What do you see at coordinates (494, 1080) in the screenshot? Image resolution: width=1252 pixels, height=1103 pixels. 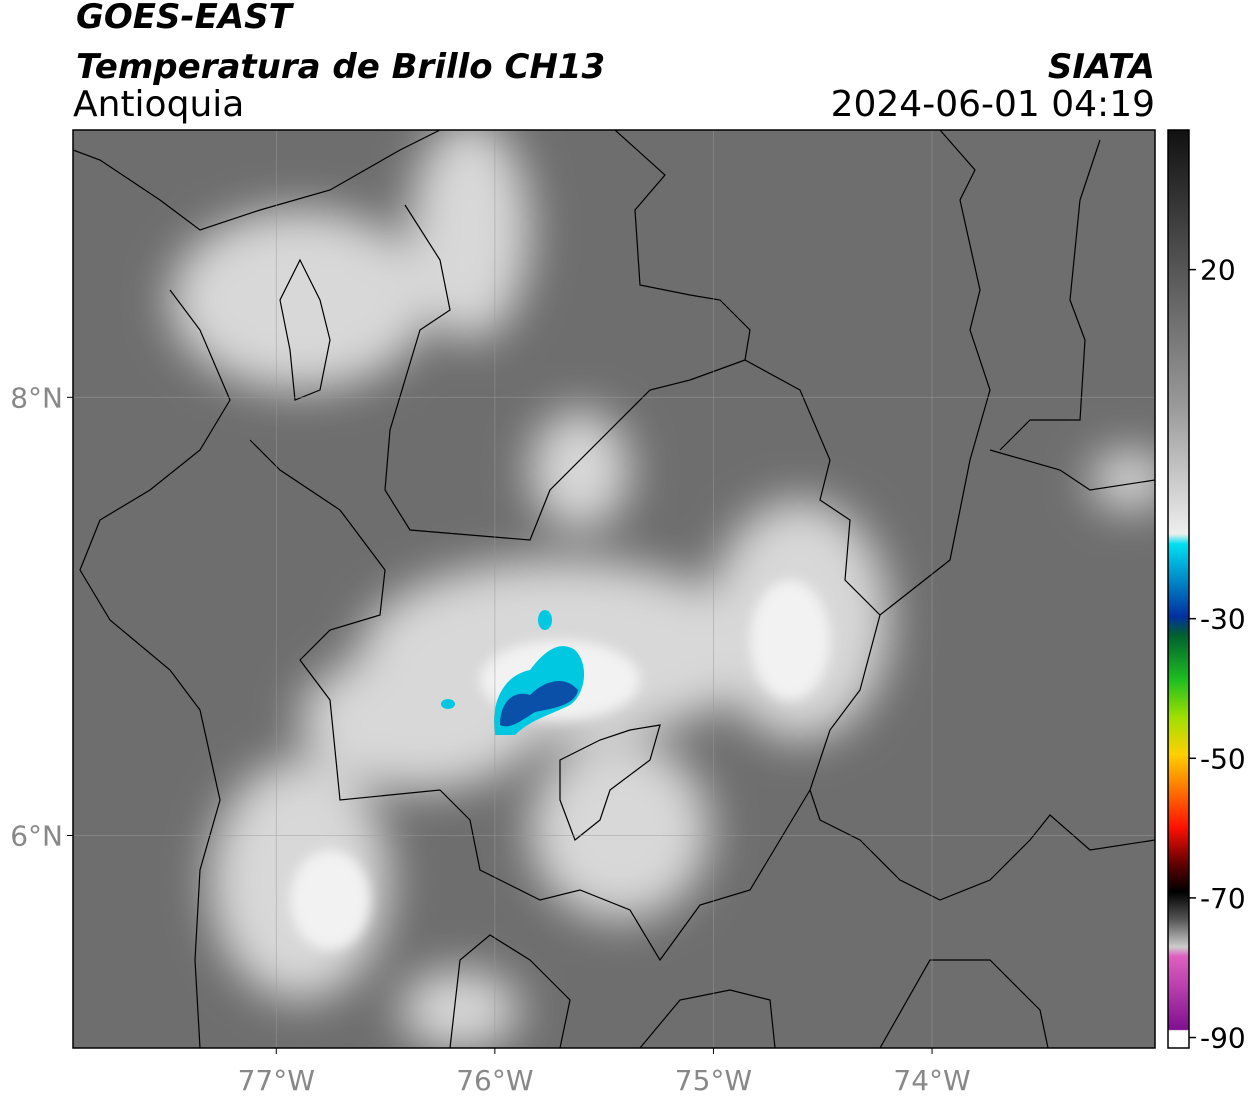 I see `x-tick-label: 76°W` at bounding box center [494, 1080].